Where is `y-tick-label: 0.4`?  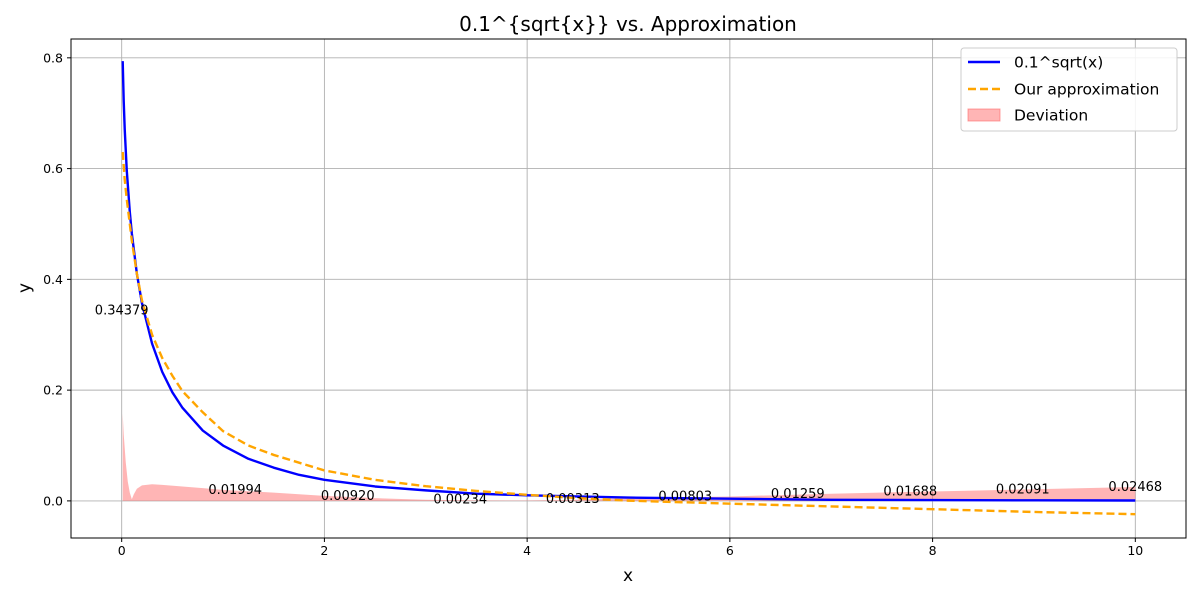 y-tick-label: 0.4 is located at coordinates (53, 279).